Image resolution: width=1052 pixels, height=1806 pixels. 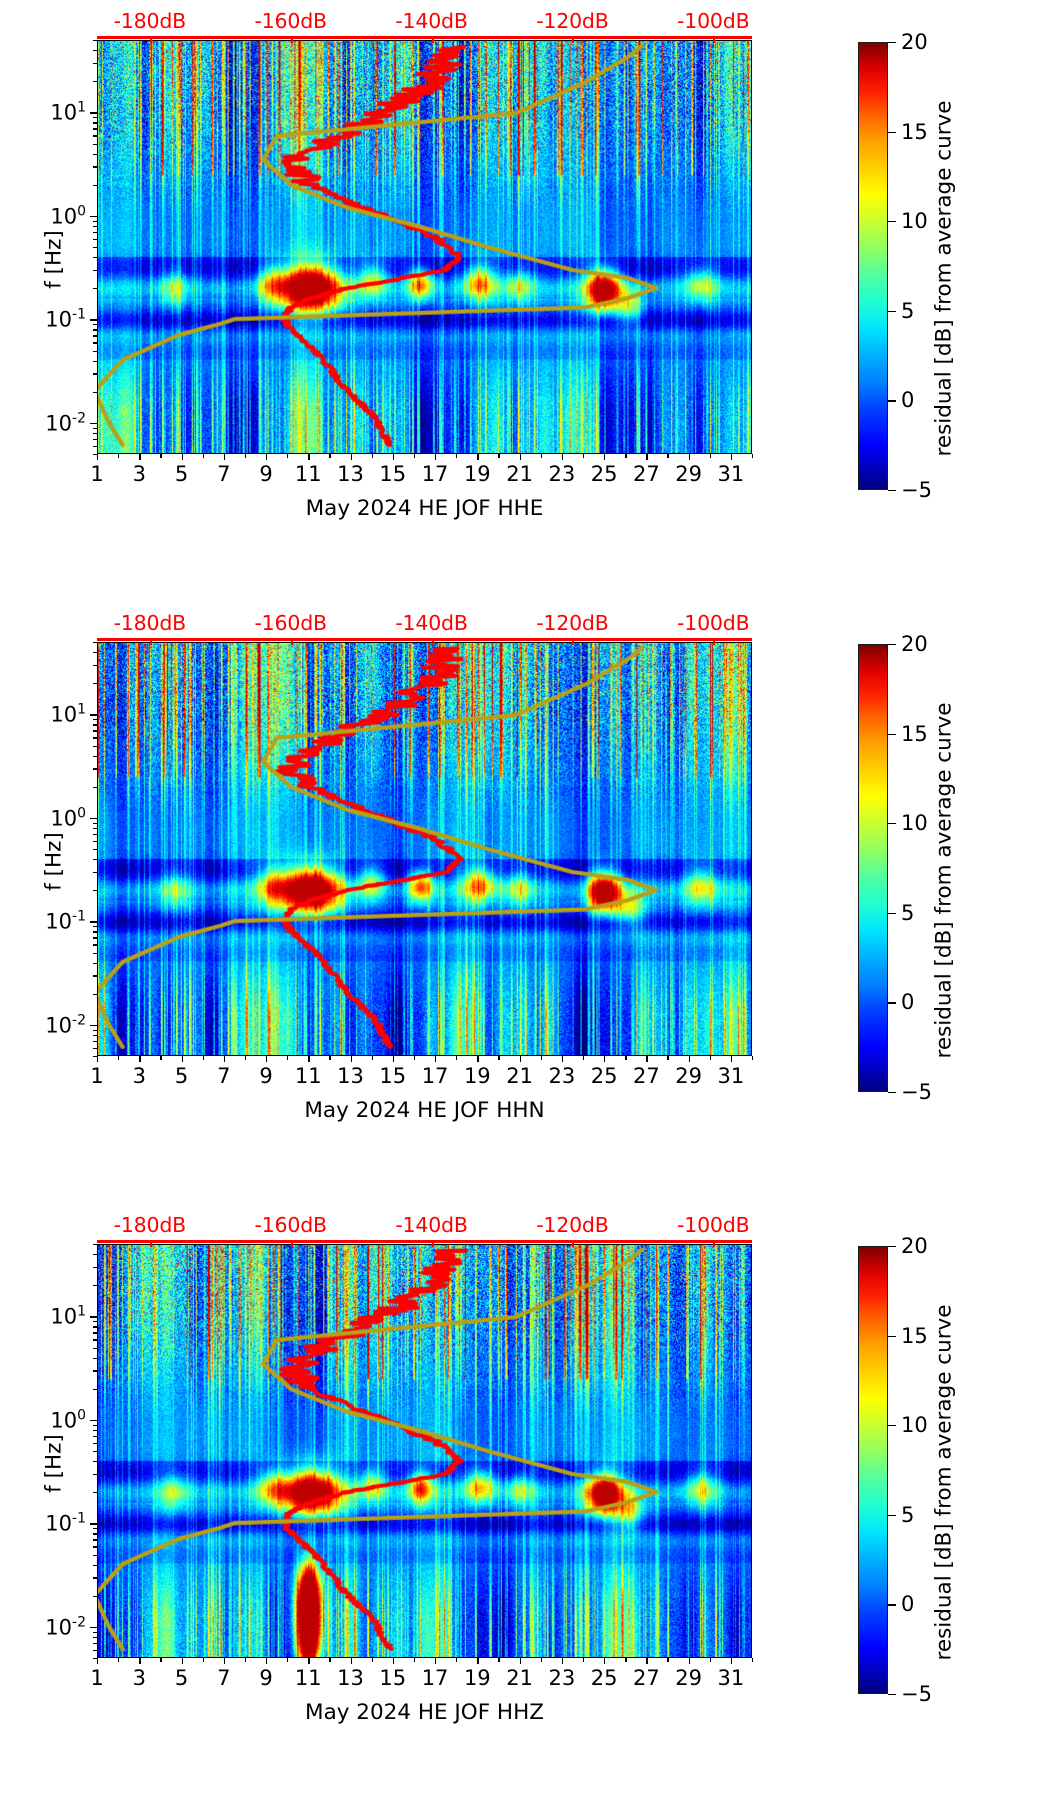 I want to click on top-axis-tick-label: -160dB, so click(x=290, y=21).